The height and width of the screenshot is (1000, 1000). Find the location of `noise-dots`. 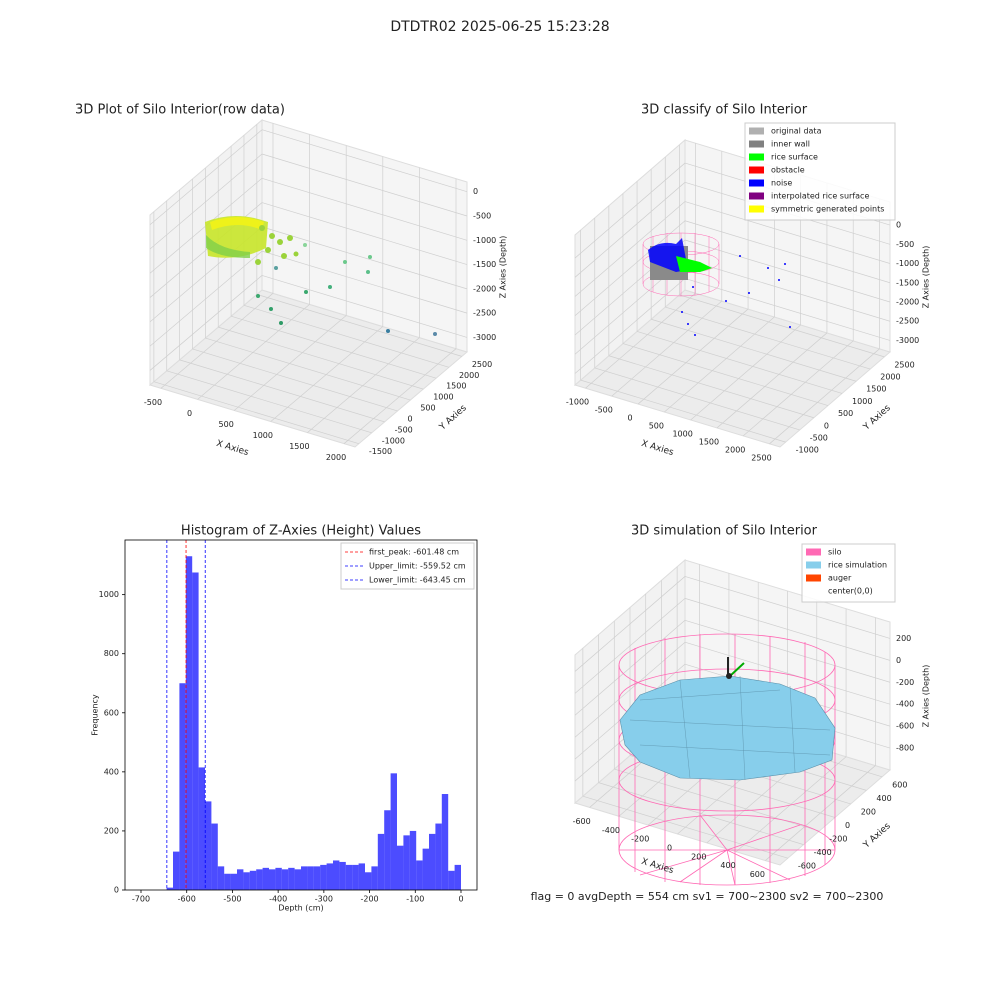

noise-dots is located at coordinates (736, 295).